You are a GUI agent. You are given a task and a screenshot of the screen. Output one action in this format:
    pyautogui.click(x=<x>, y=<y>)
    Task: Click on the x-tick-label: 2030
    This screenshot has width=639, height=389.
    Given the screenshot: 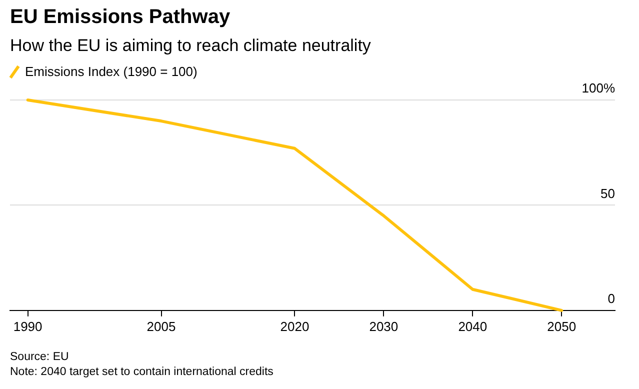 What is the action you would take?
    pyautogui.click(x=383, y=326)
    